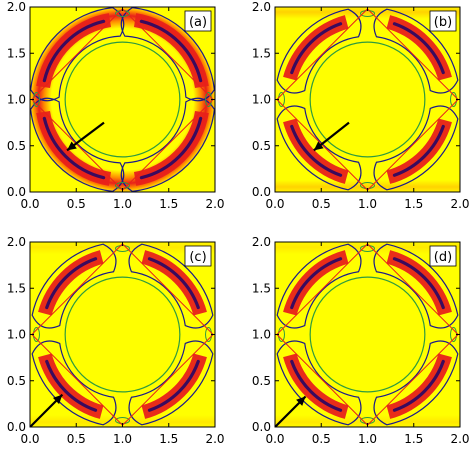  I want to click on panel-label: (a), so click(198, 22).